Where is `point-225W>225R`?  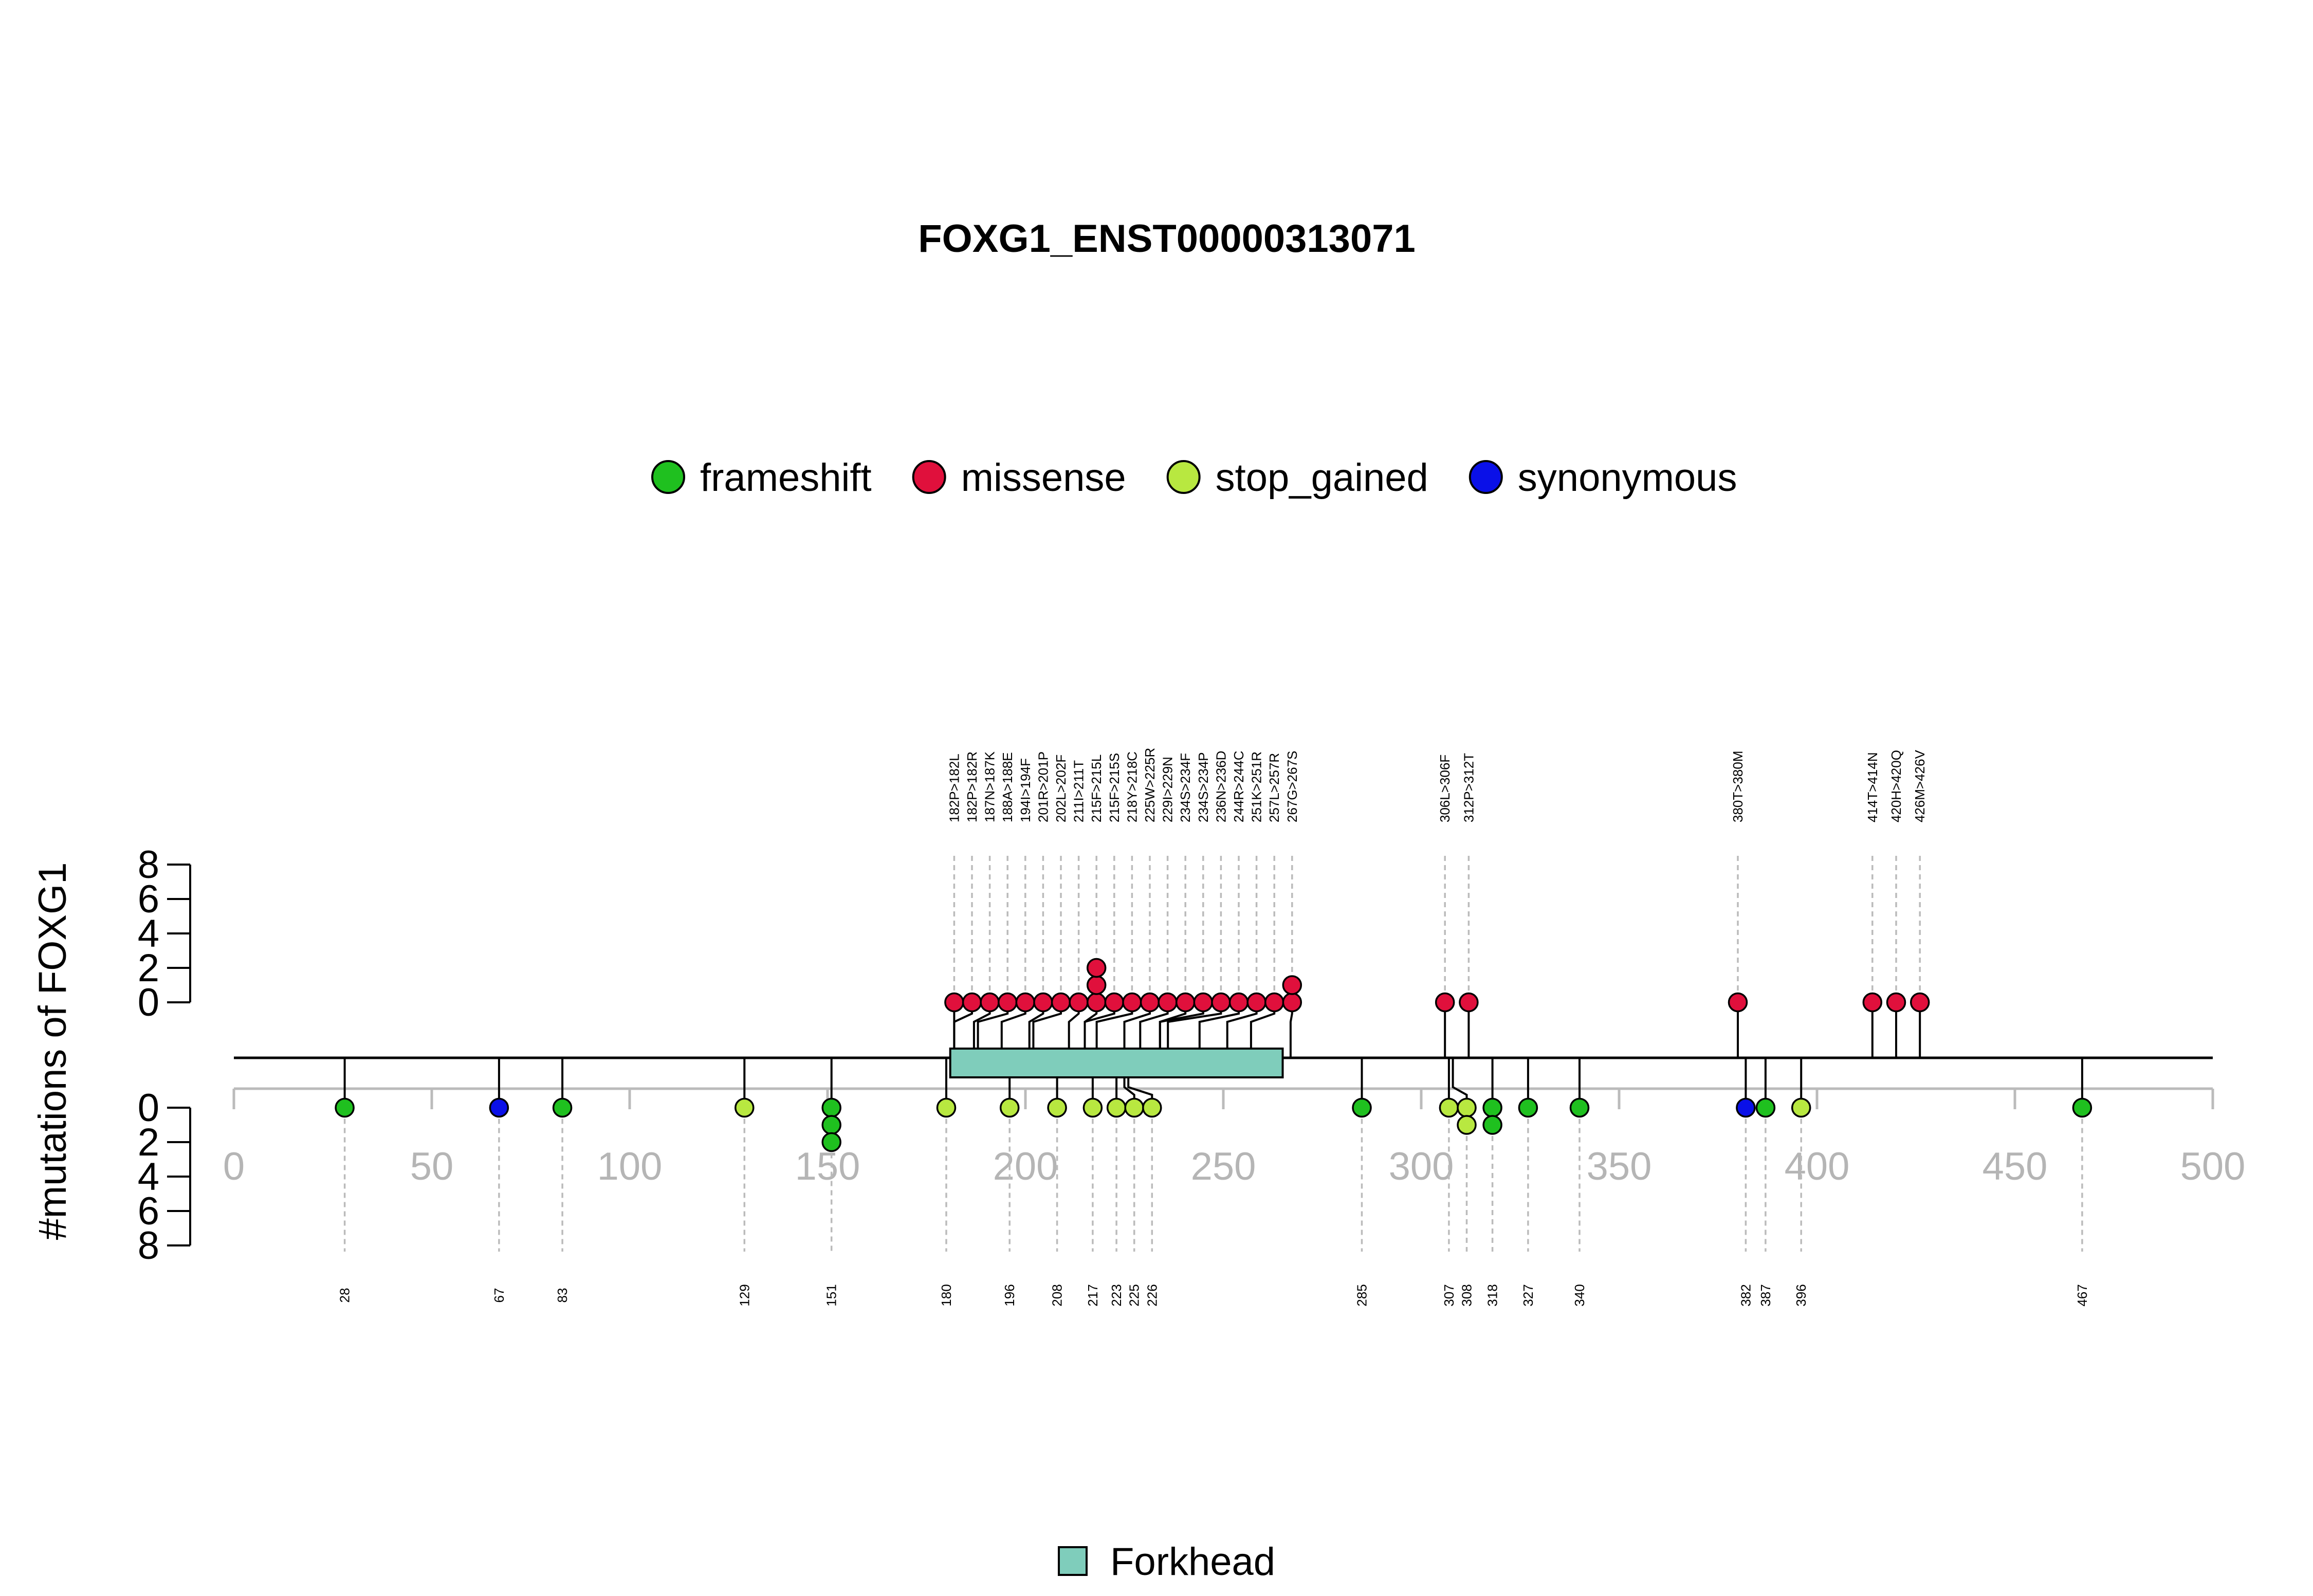
point-225W>225R is located at coordinates (1150, 1003).